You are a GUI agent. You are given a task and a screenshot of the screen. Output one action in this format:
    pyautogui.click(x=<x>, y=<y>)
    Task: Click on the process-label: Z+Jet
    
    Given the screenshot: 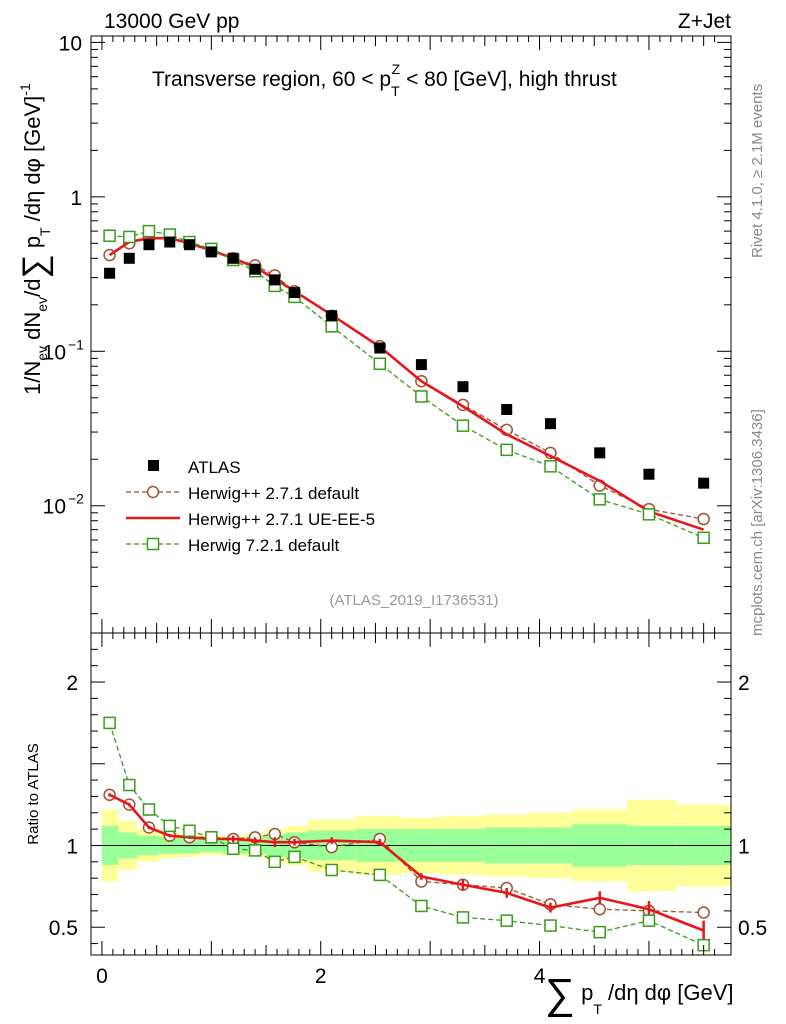 What is the action you would take?
    pyautogui.click(x=704, y=21)
    